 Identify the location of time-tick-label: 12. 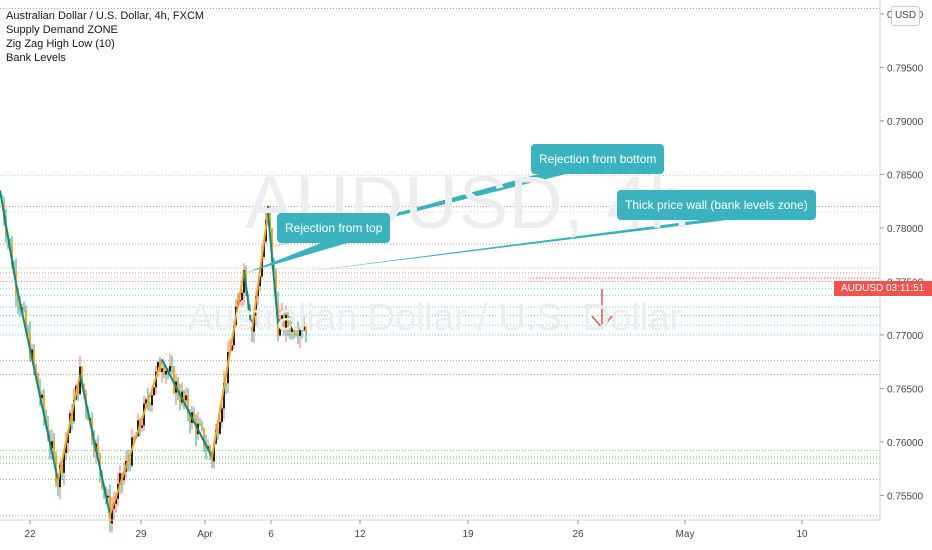
(360, 534).